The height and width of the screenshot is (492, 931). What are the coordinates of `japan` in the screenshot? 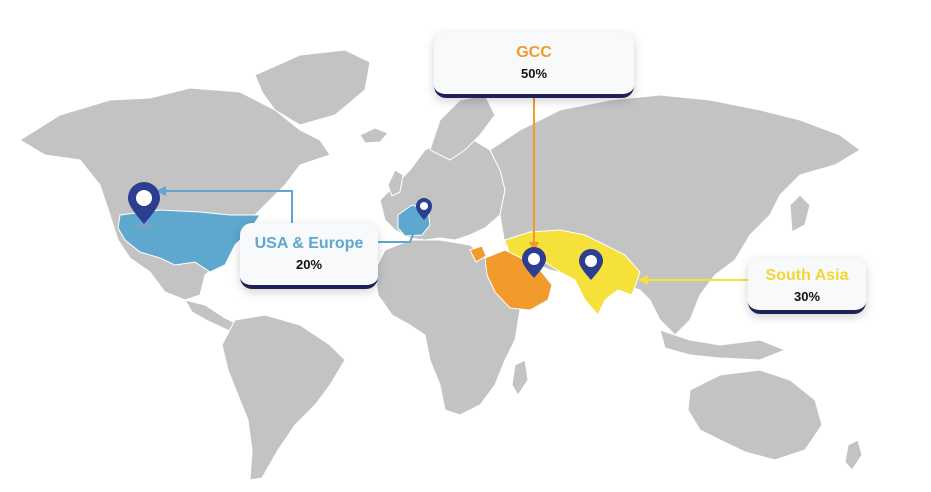 It's located at (800, 213).